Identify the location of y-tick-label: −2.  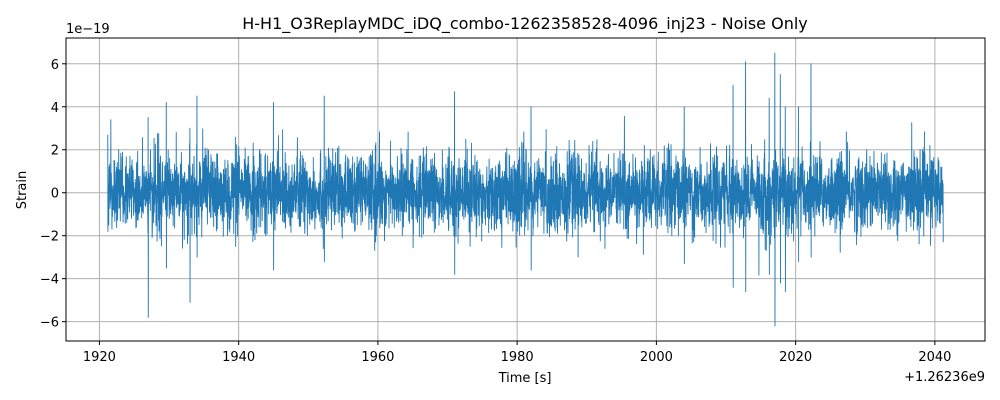
(49, 237).